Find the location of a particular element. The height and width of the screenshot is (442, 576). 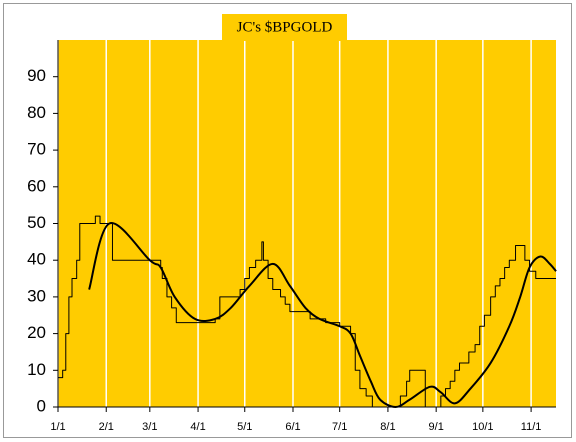

x-tick-label: 4/1 is located at coordinates (197, 427).